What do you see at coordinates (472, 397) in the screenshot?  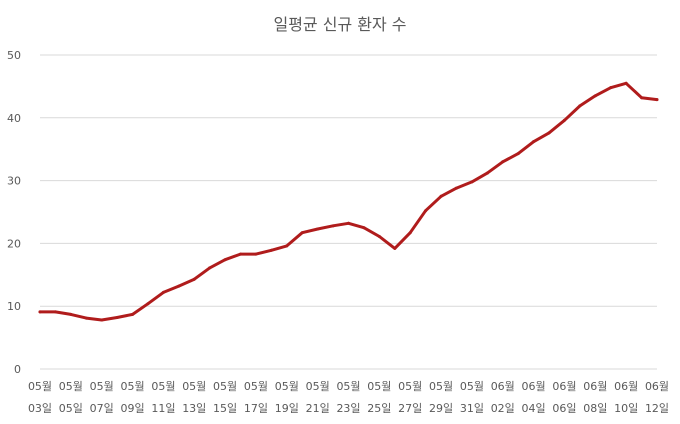 I see `x-tick-label: 05월 31일` at bounding box center [472, 397].